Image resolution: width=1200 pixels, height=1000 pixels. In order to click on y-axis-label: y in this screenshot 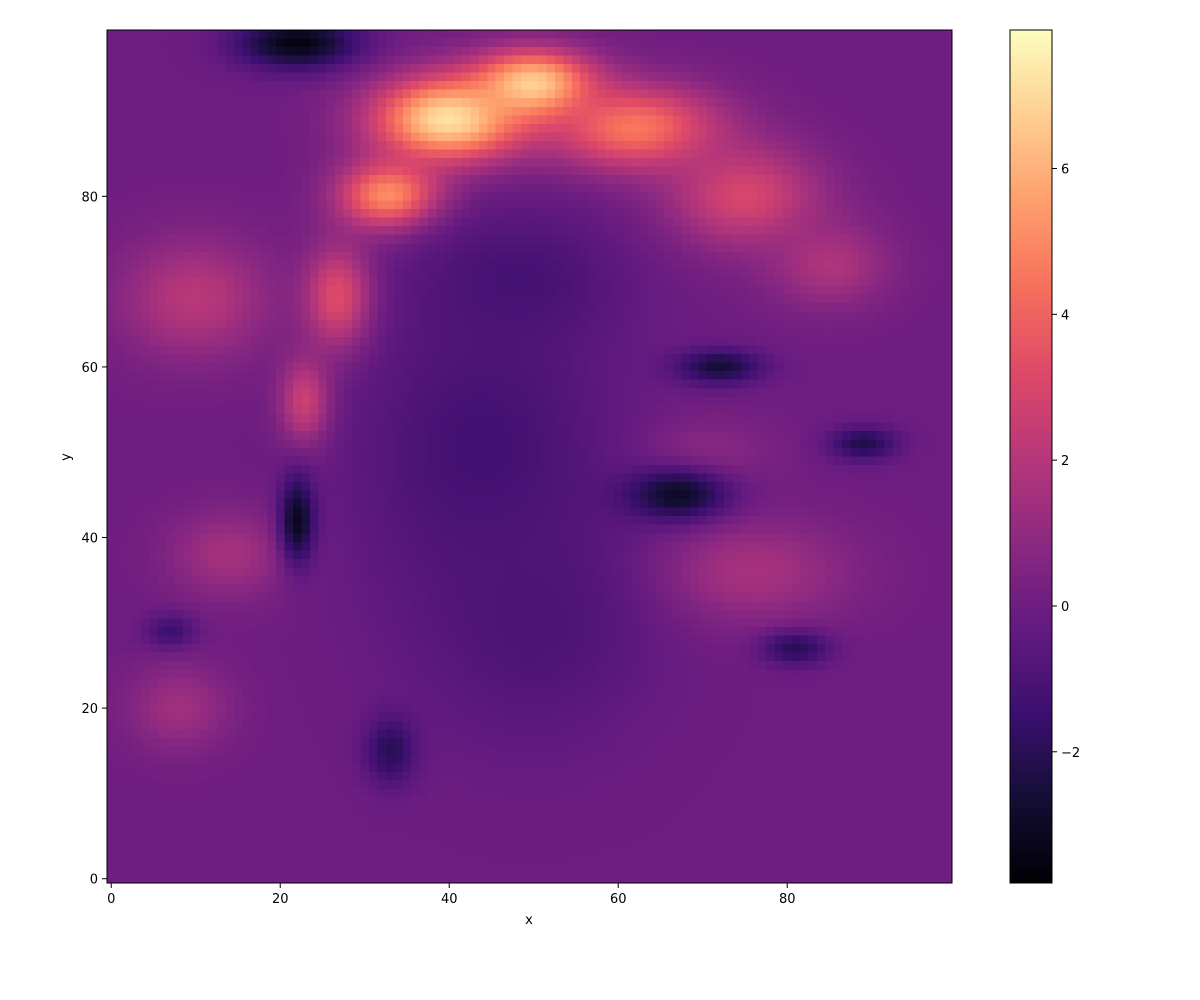, I will do `click(66, 457)`.